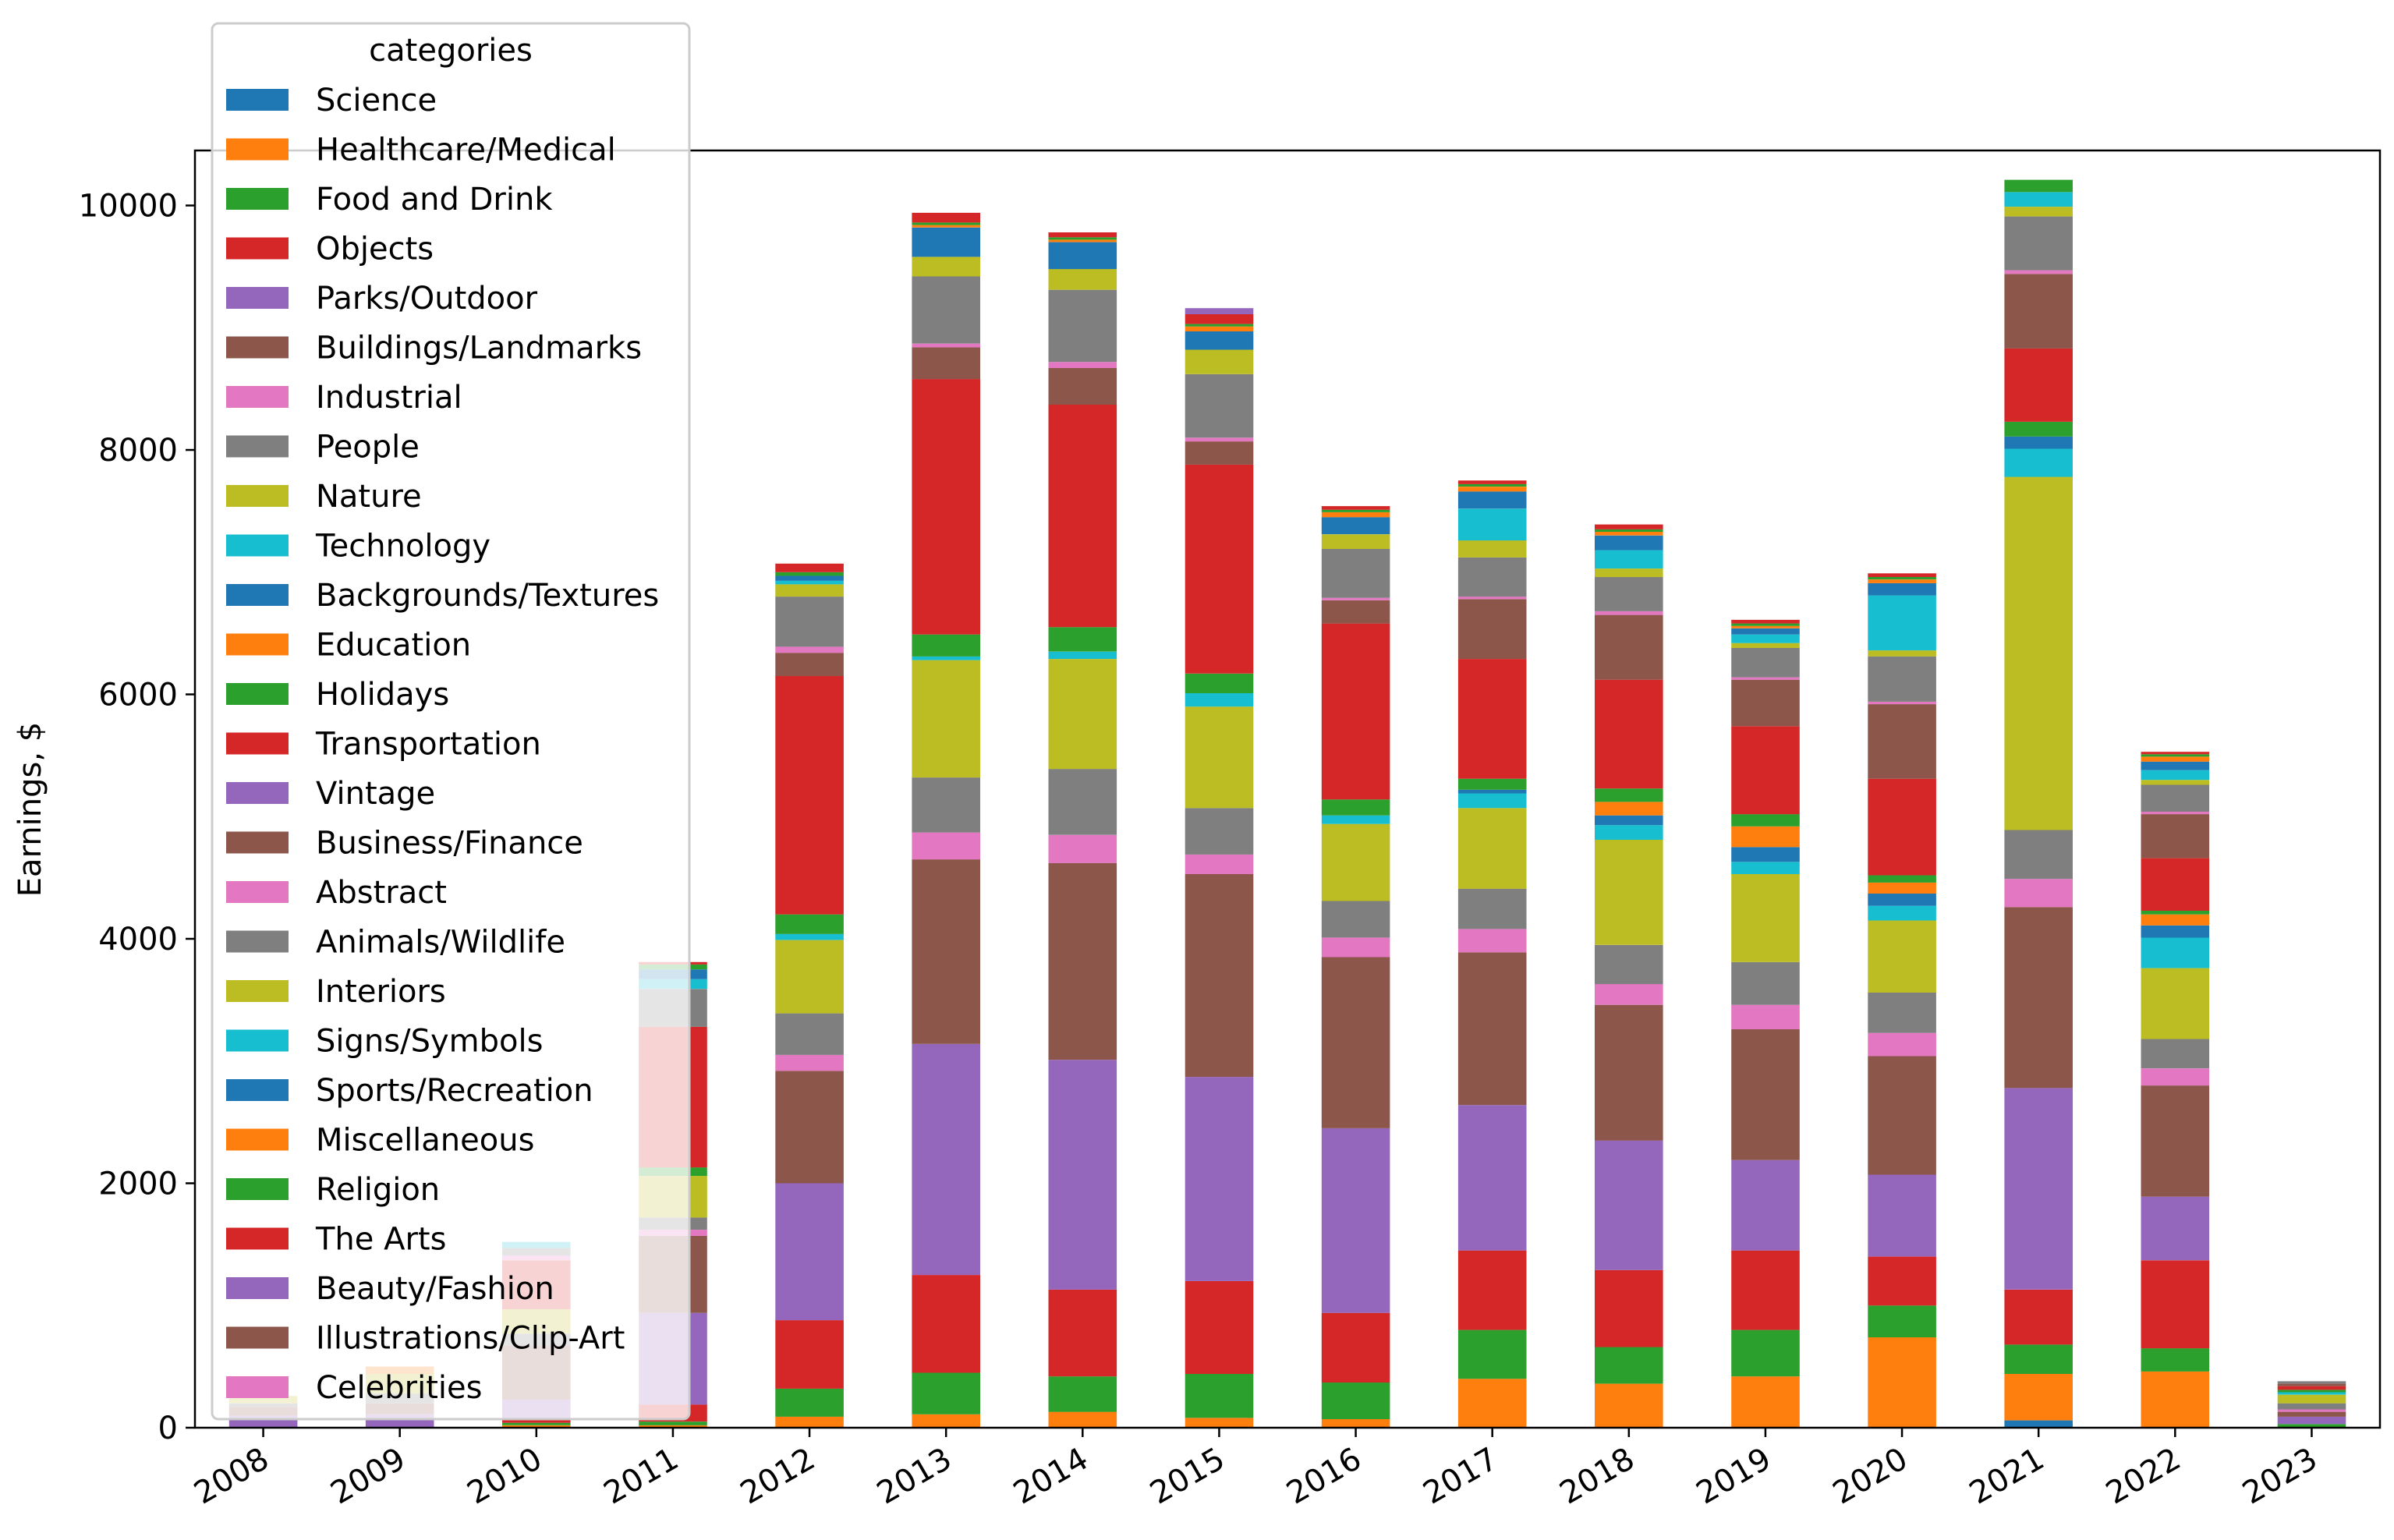 This screenshot has height=1540, width=2394. Describe the element at coordinates (381, 893) in the screenshot. I see `legend-label: Abstract` at that location.